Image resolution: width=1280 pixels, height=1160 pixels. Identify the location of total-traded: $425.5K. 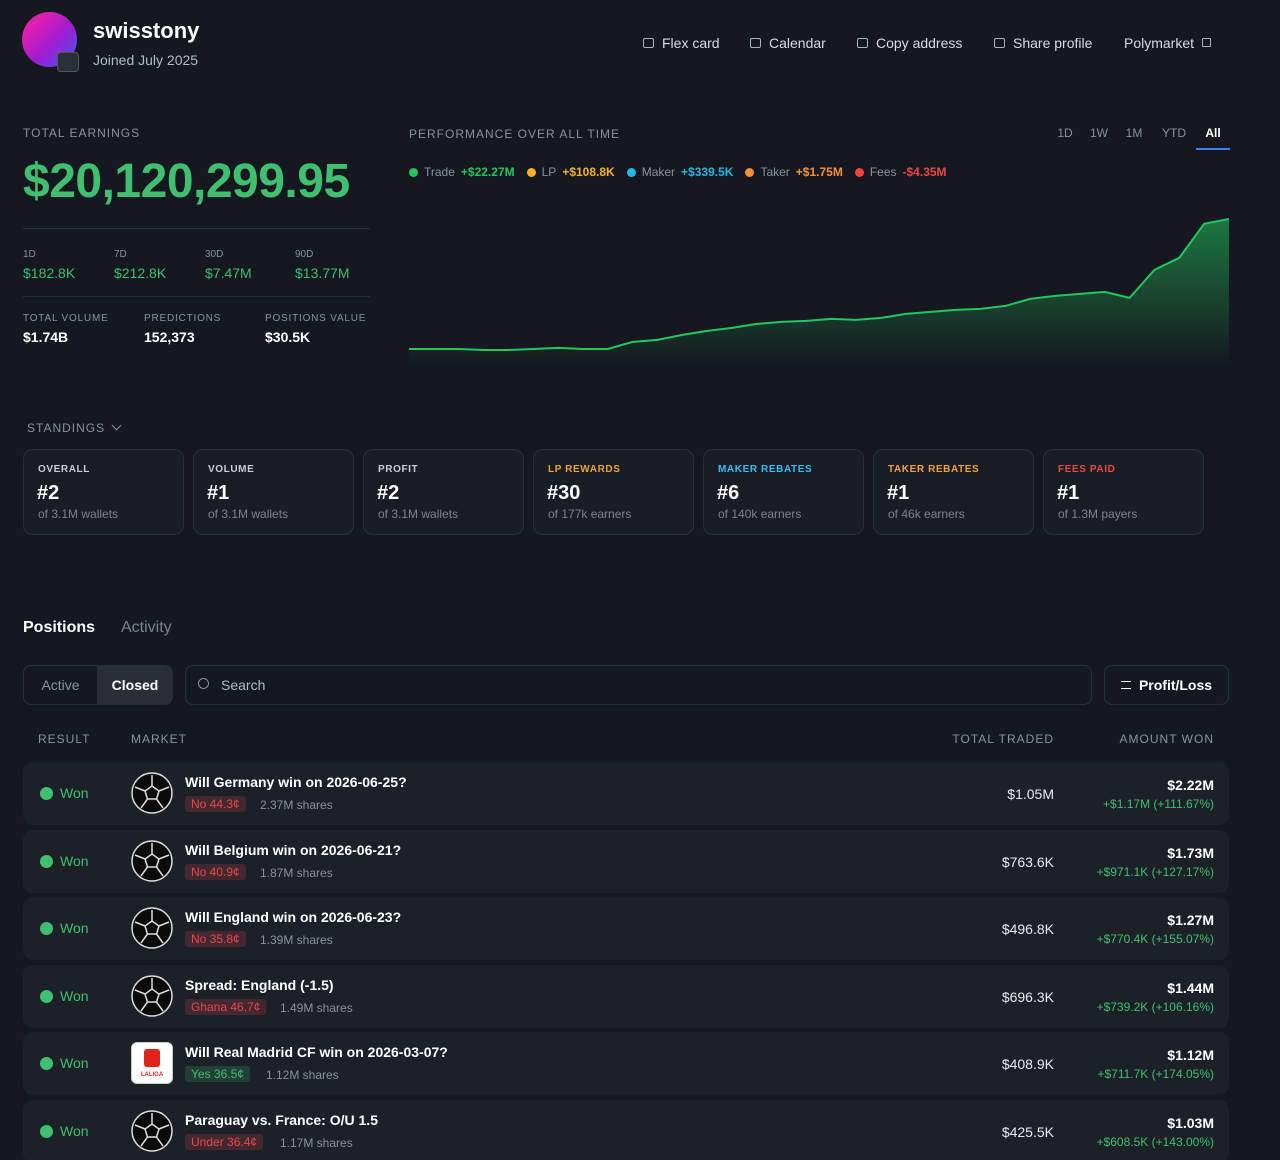
(1027, 1131).